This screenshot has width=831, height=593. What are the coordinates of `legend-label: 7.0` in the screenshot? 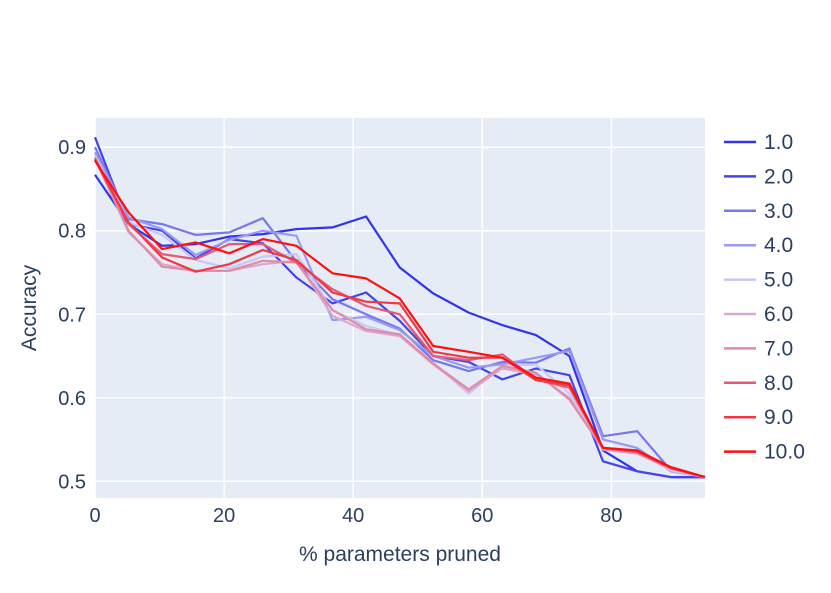 It's located at (778, 348).